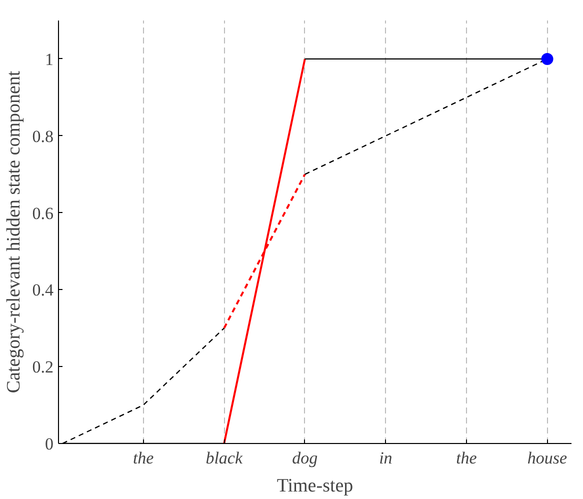 This screenshot has width=583, height=499. What do you see at coordinates (305, 458) in the screenshot?
I see `x-tick-label: dog` at bounding box center [305, 458].